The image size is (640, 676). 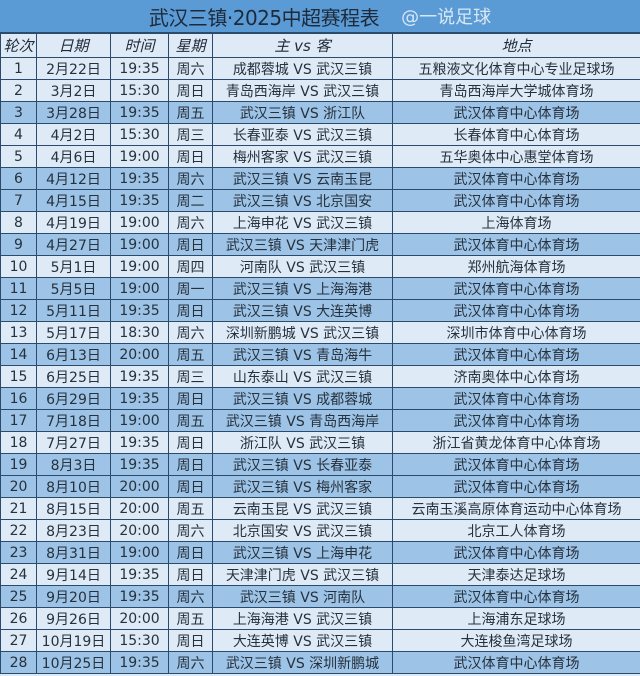 I want to click on cell-round: 17, so click(x=18, y=420).